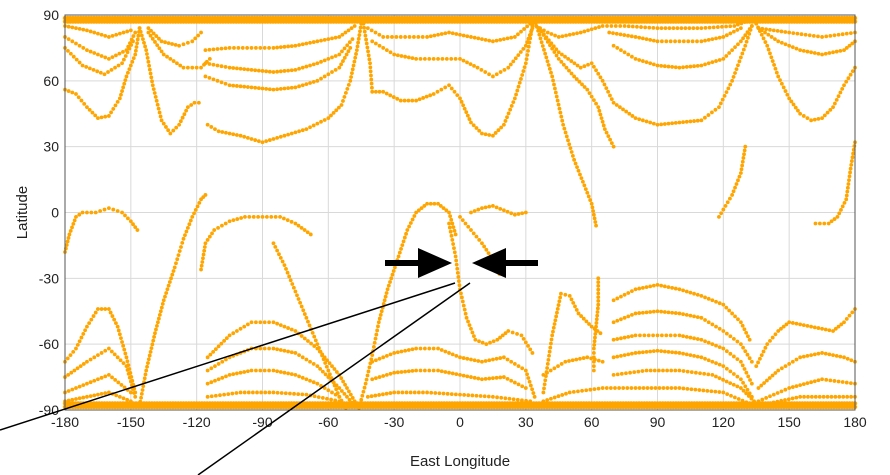 The height and width of the screenshot is (475, 890). Describe the element at coordinates (855, 422) in the screenshot. I see `x-tick-label: 180` at that location.